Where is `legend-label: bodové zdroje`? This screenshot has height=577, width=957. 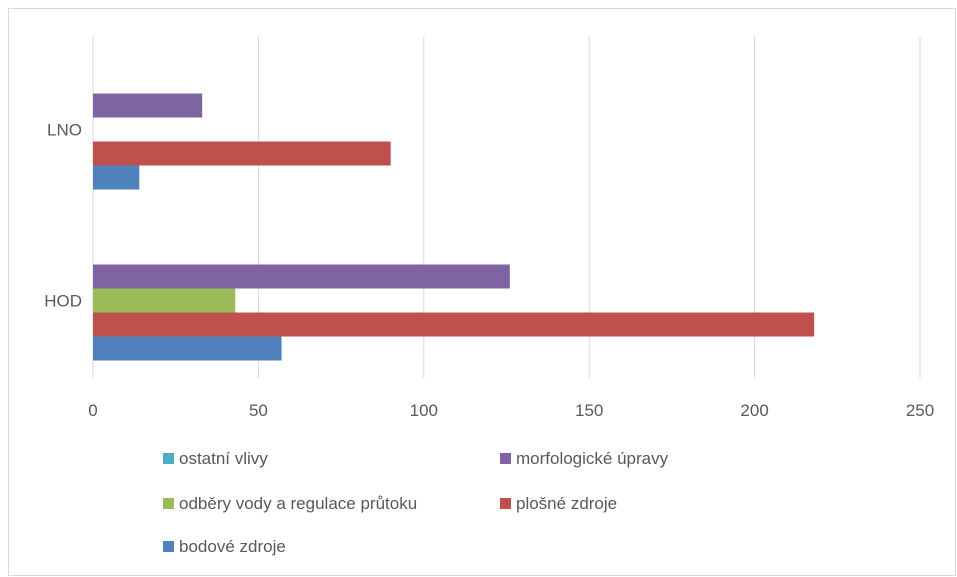
legend-label: bodové zdroje is located at coordinates (232, 546).